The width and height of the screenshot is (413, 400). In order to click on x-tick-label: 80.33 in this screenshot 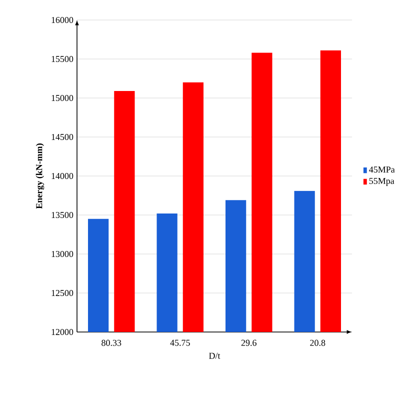, I will do `click(112, 343)`.